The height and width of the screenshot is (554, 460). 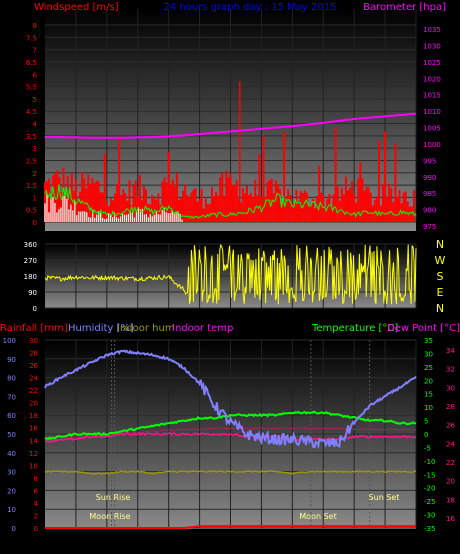 What do you see at coordinates (146, 328) in the screenshot?
I see `indoor-hum-label: Indoor hum` at bounding box center [146, 328].